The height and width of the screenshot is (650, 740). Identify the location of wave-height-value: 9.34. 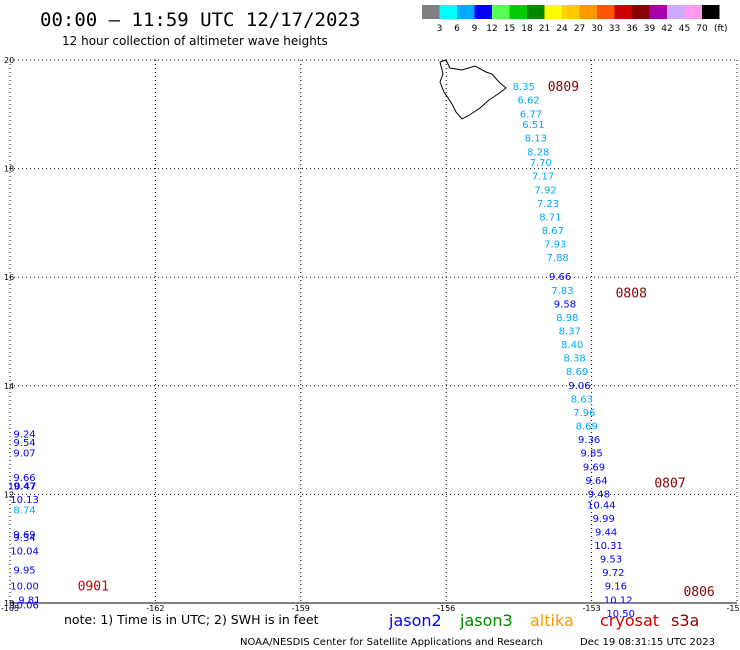
(24, 538).